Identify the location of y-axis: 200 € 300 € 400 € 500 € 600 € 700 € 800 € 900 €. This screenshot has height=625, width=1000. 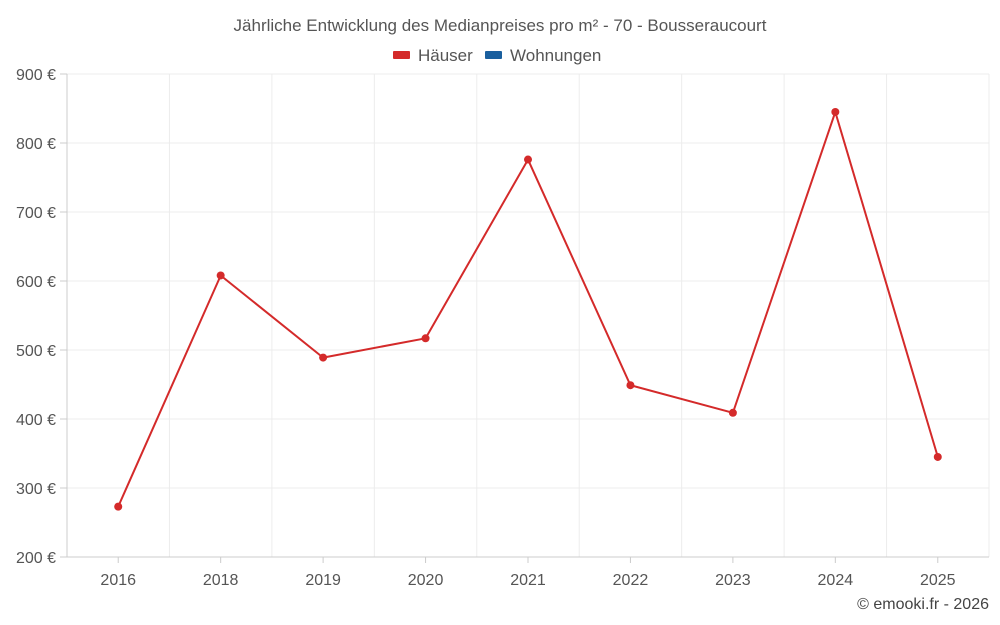
(42, 317).